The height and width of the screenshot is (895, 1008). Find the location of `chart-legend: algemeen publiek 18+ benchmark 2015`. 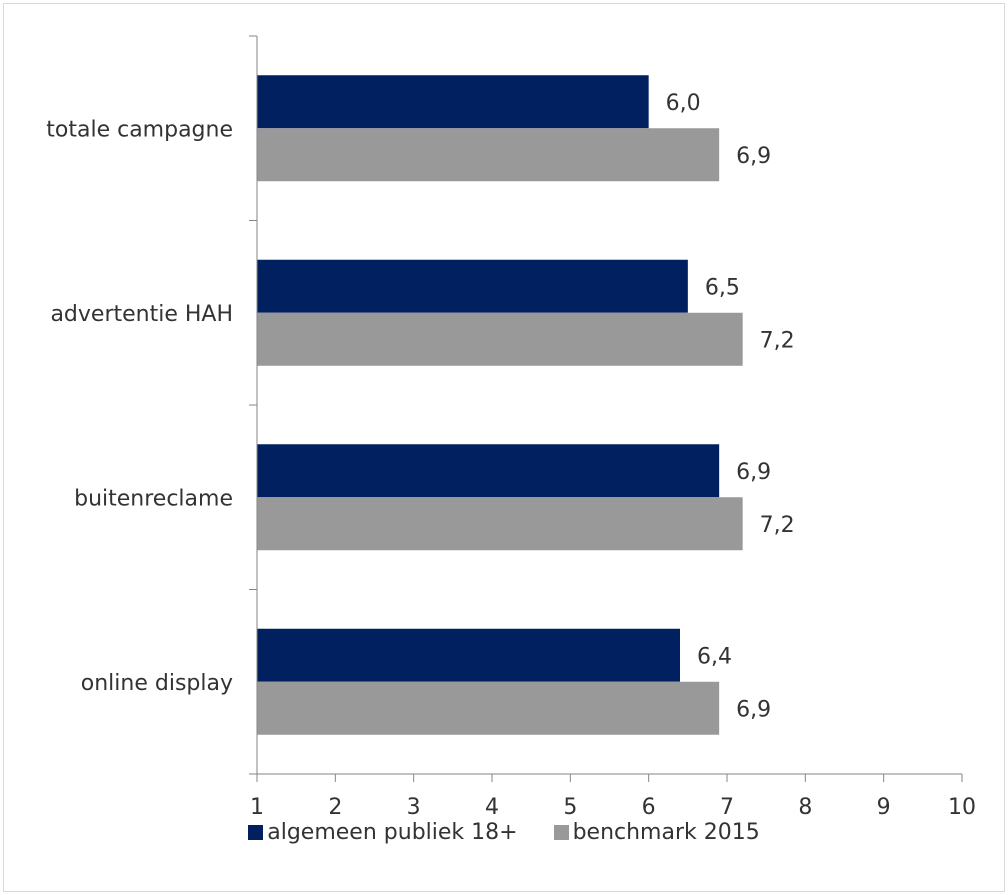

chart-legend: algemeen publiek 18+ benchmark 2015 is located at coordinates (504, 832).